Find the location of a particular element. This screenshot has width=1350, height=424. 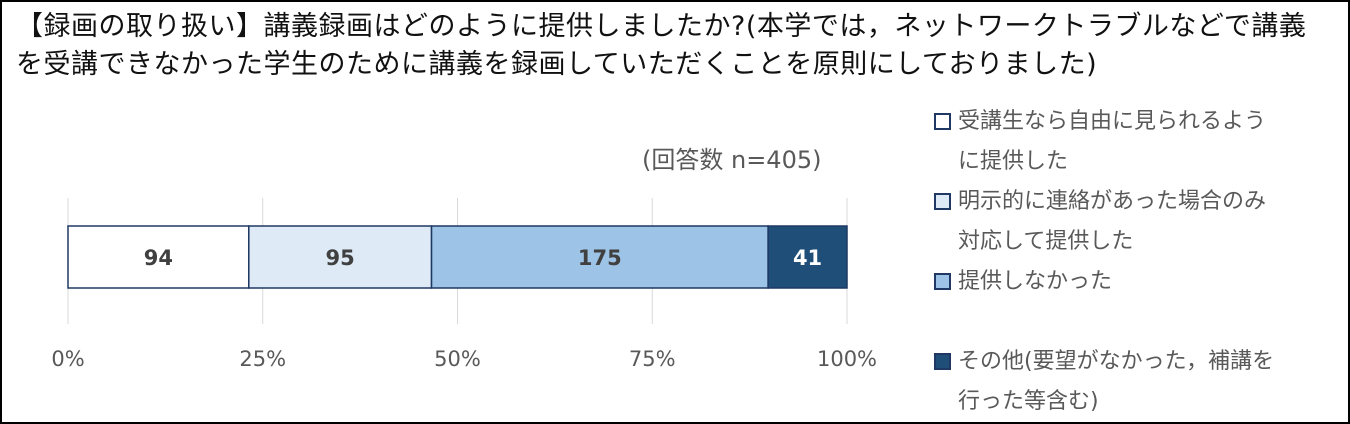

legend-item: 提供しなかった is located at coordinates (1132, 302).